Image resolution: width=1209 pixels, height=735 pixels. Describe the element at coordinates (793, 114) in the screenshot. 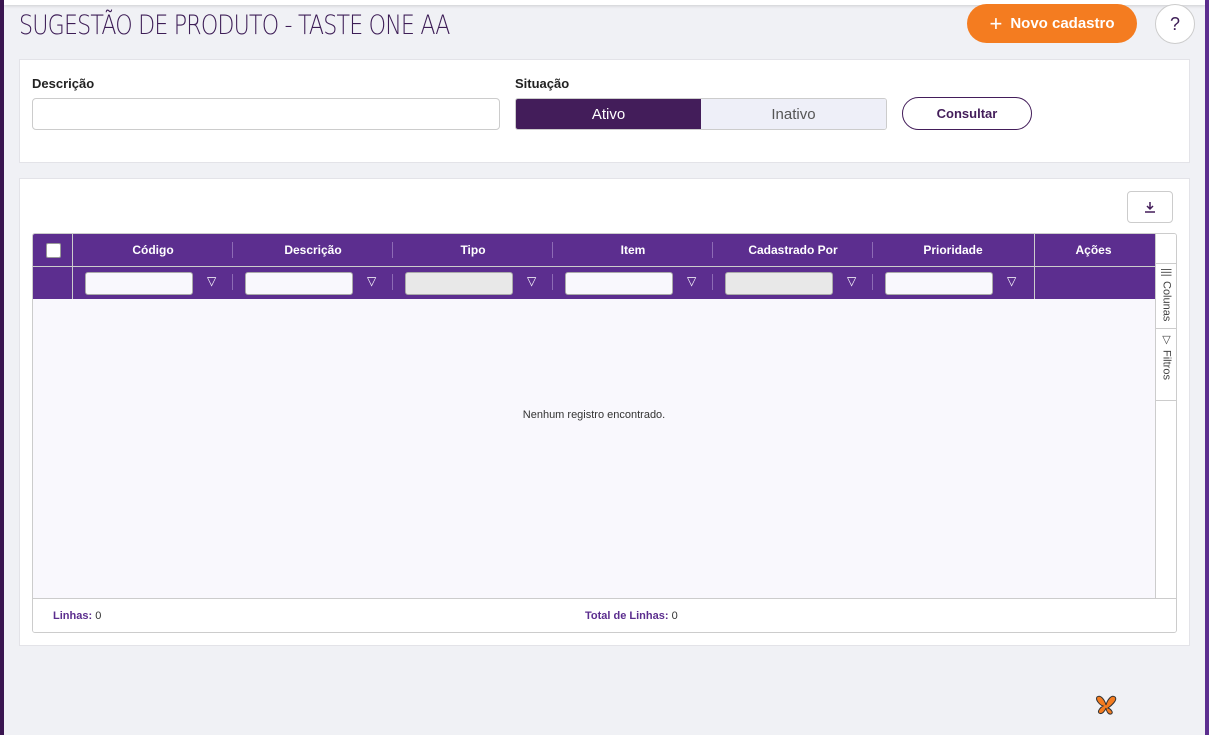

I see `situacao-inativo: Inativo` at that location.